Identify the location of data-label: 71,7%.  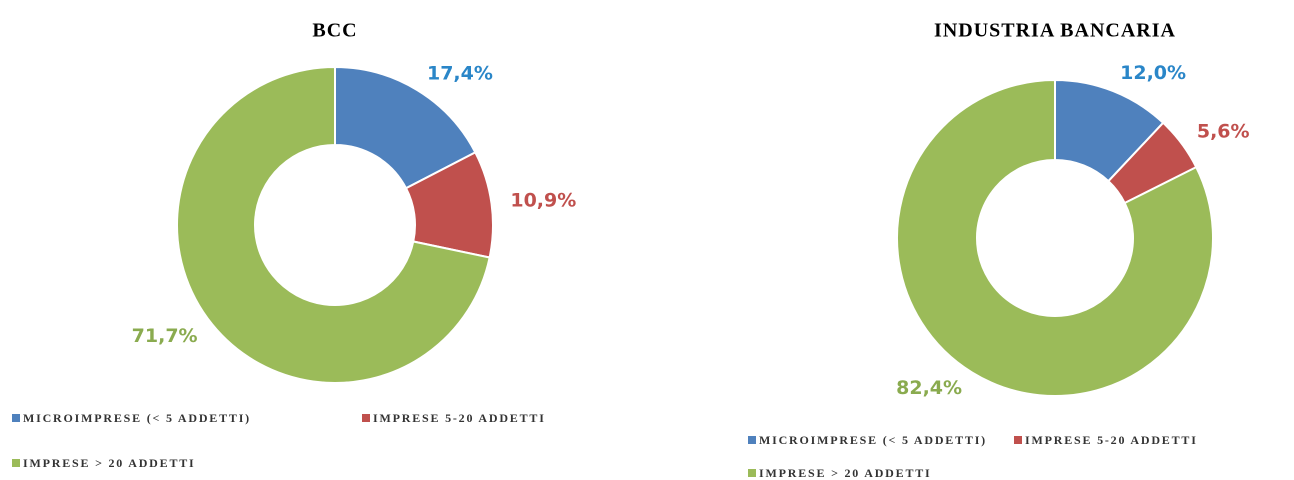
(165, 336).